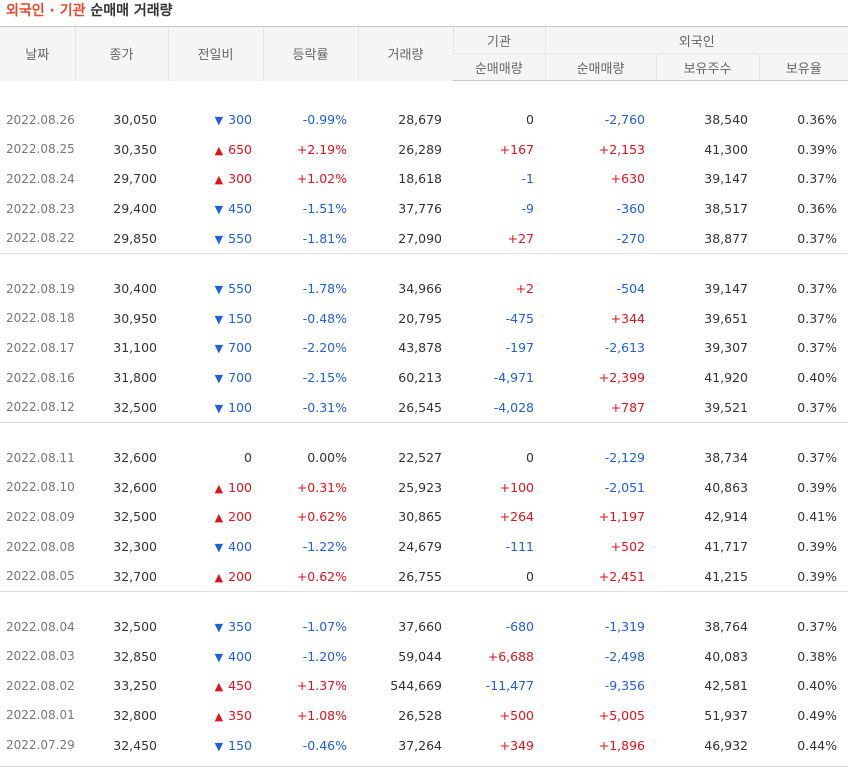 The width and height of the screenshot is (858, 767). Describe the element at coordinates (135, 238) in the screenshot. I see `cell-close: 29,850` at that location.